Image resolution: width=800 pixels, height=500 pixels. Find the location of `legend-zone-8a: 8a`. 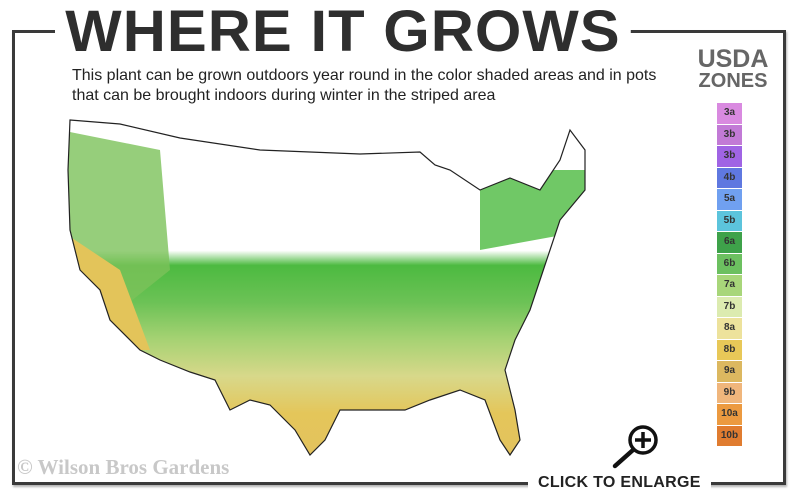

legend-zone-8a: 8a is located at coordinates (729, 328).